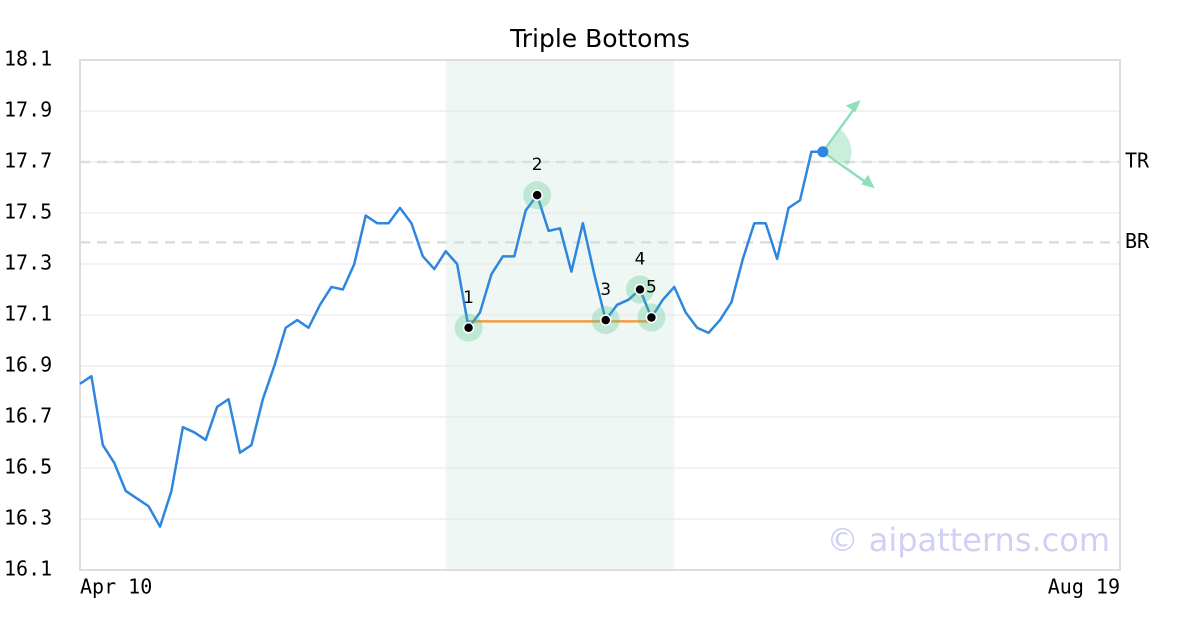 Image resolution: width=1200 pixels, height=630 pixels. I want to click on y-tick-label: 16.5, so click(28, 467).